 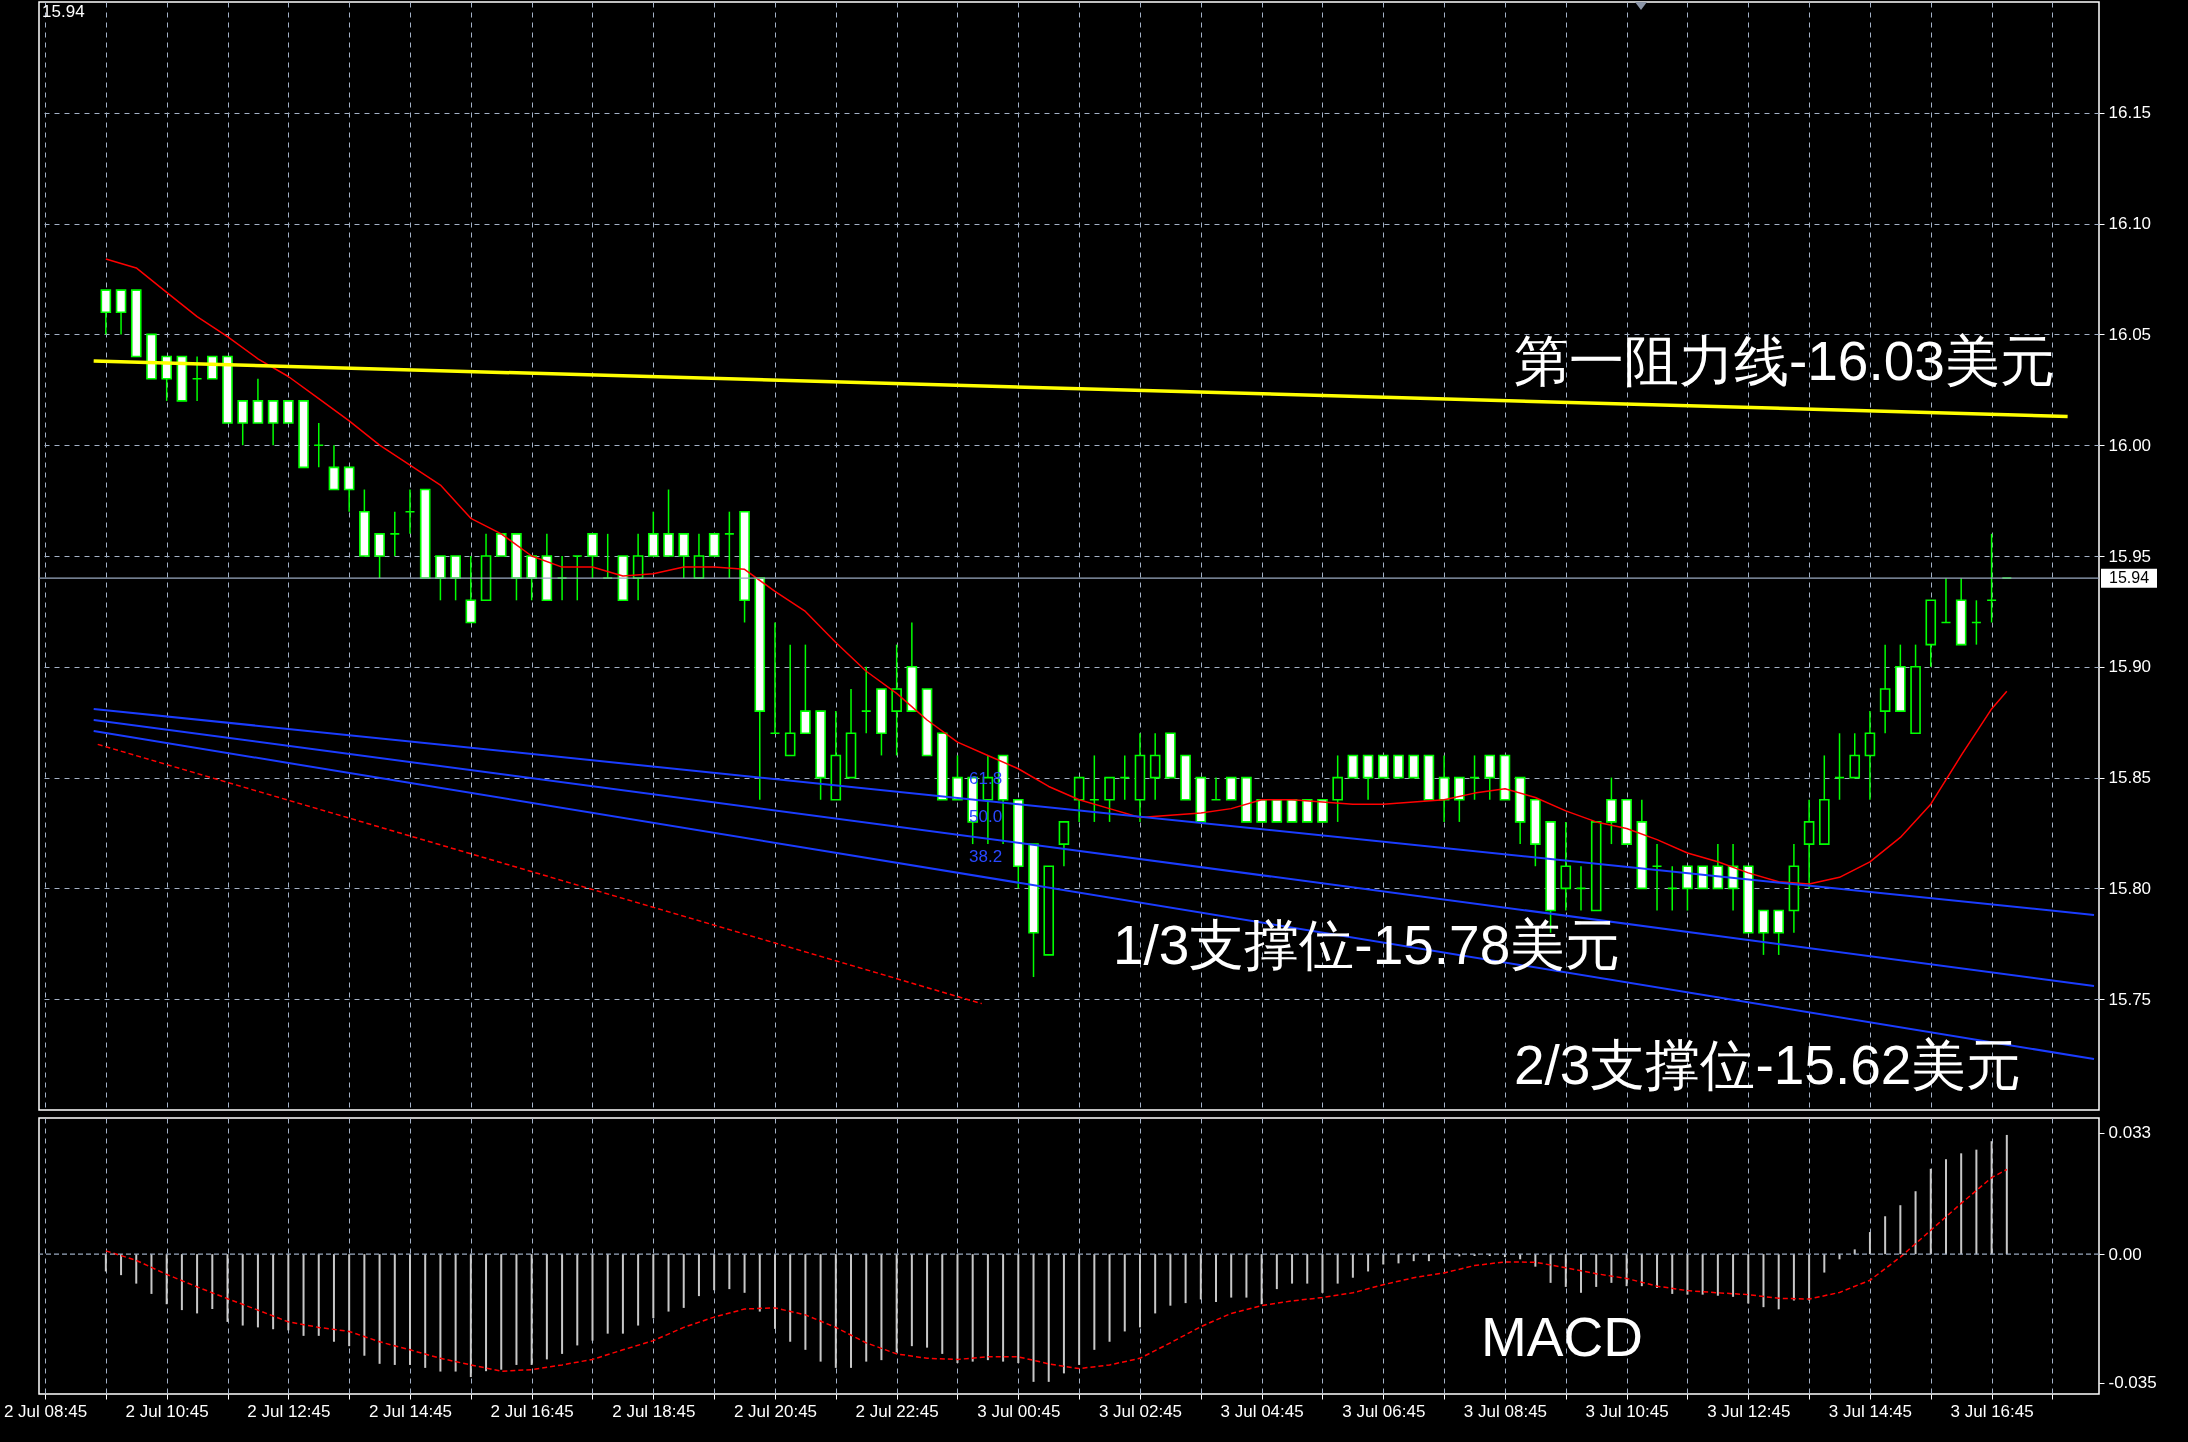 What do you see at coordinates (532, 1411) in the screenshot?
I see `x-tick-label: 2 Jul 16:45` at bounding box center [532, 1411].